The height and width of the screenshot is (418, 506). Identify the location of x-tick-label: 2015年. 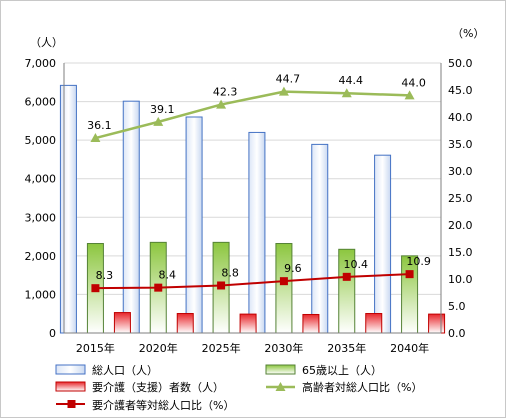
(95, 348).